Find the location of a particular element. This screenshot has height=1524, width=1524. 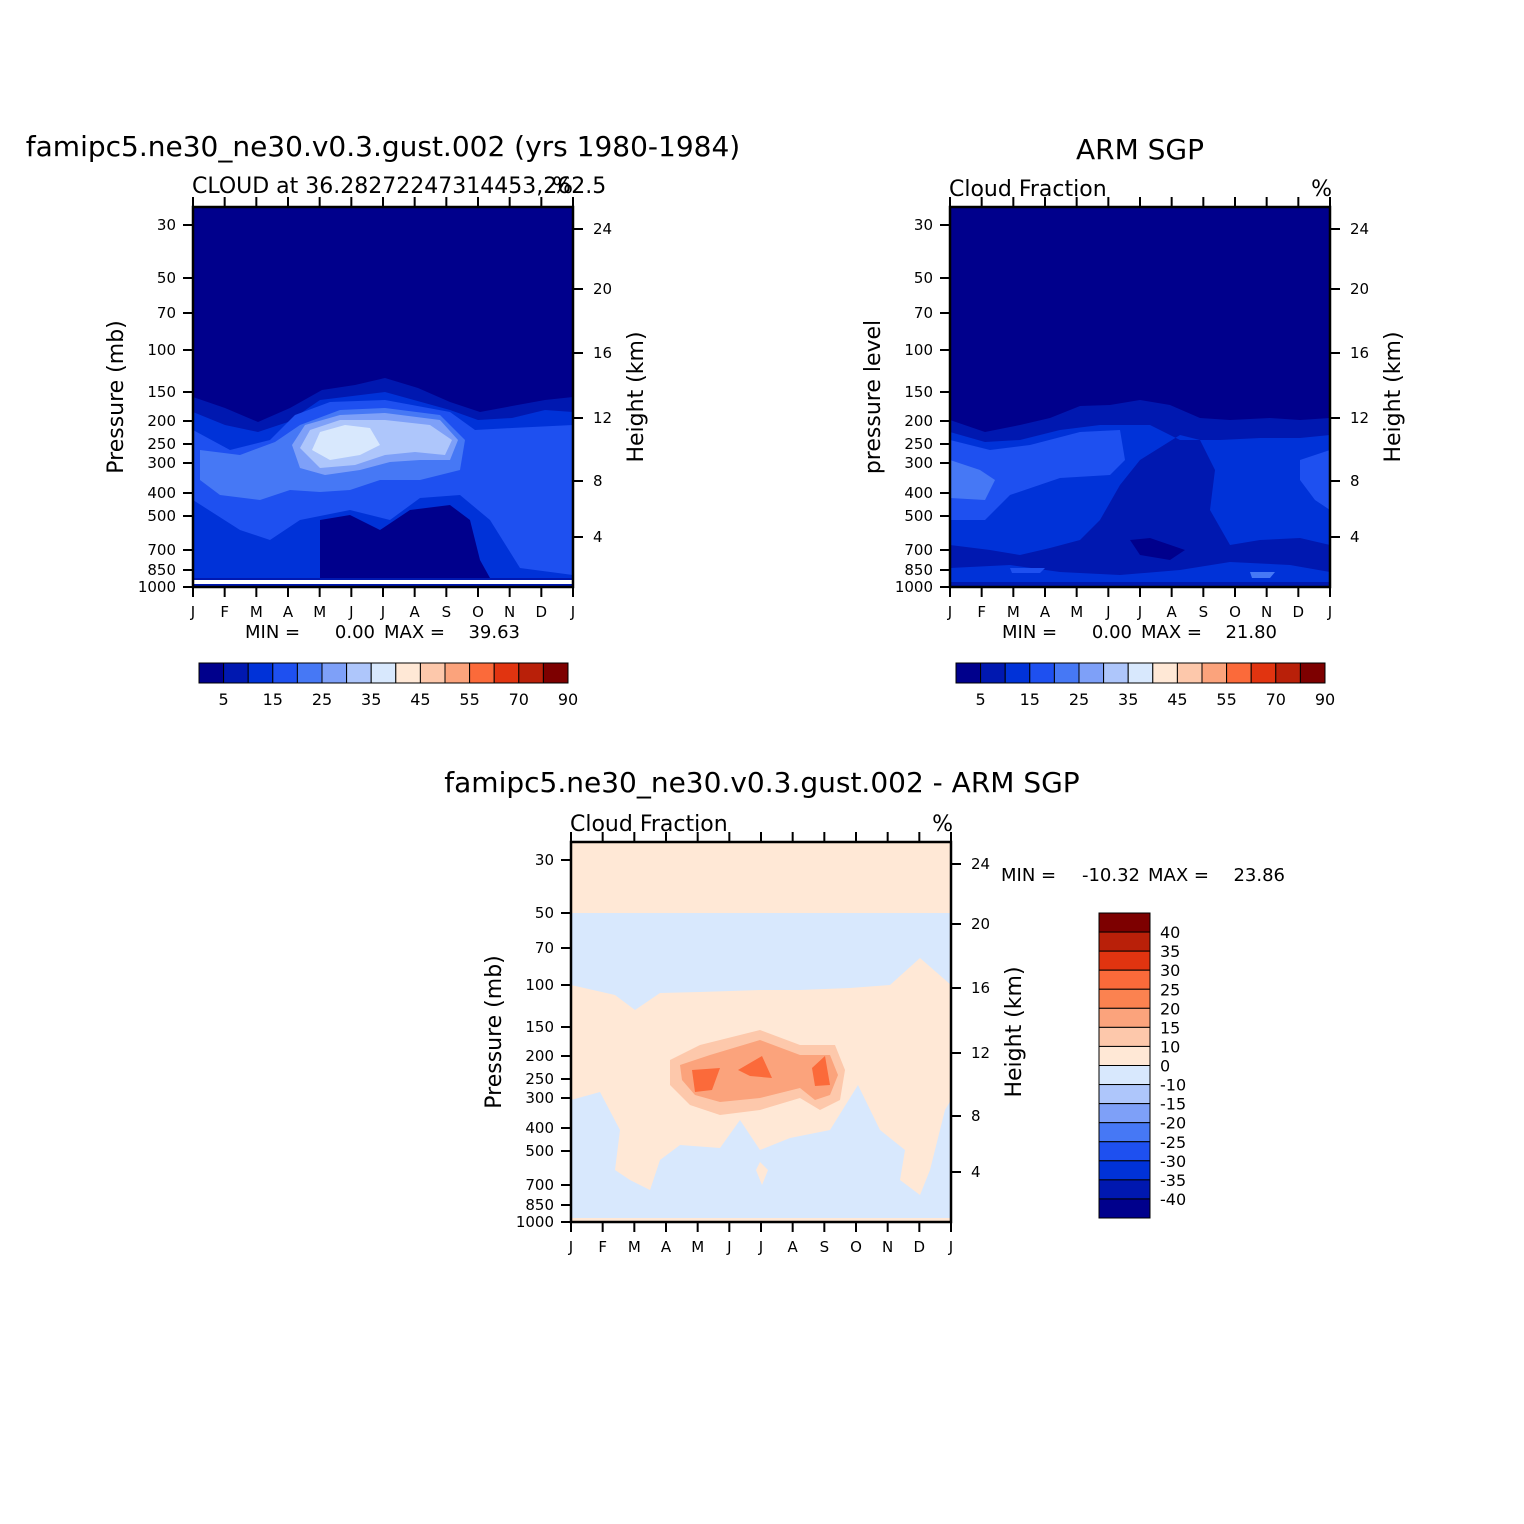

panel-obs-left-label: Cloud Fraction is located at coordinates (1028, 189).